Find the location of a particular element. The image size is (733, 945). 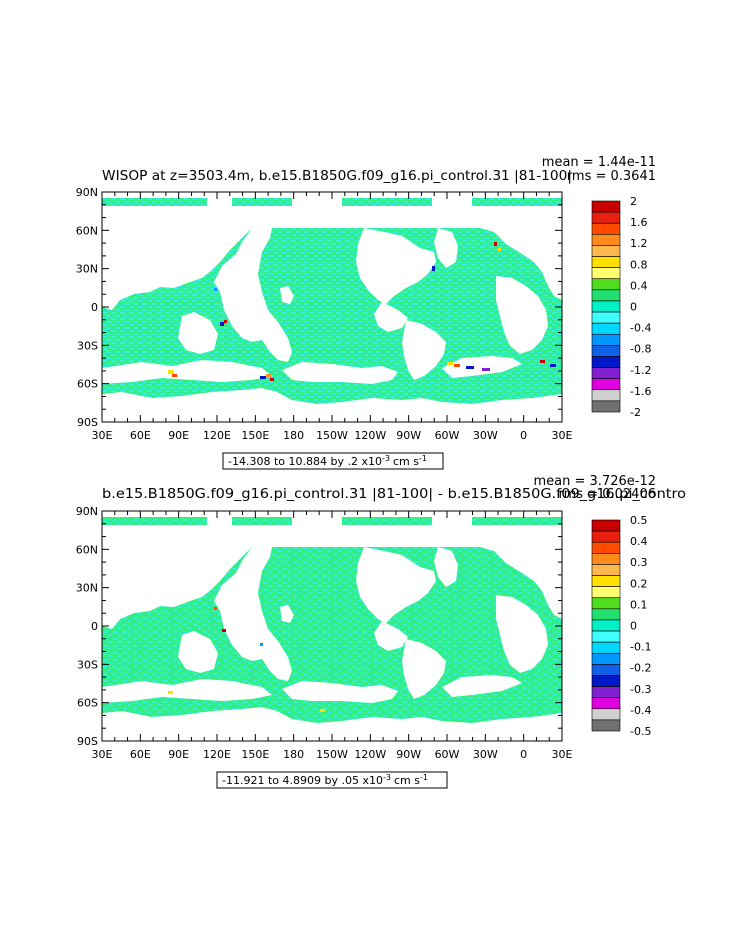

land-asia-east is located at coordinates (253, 614).